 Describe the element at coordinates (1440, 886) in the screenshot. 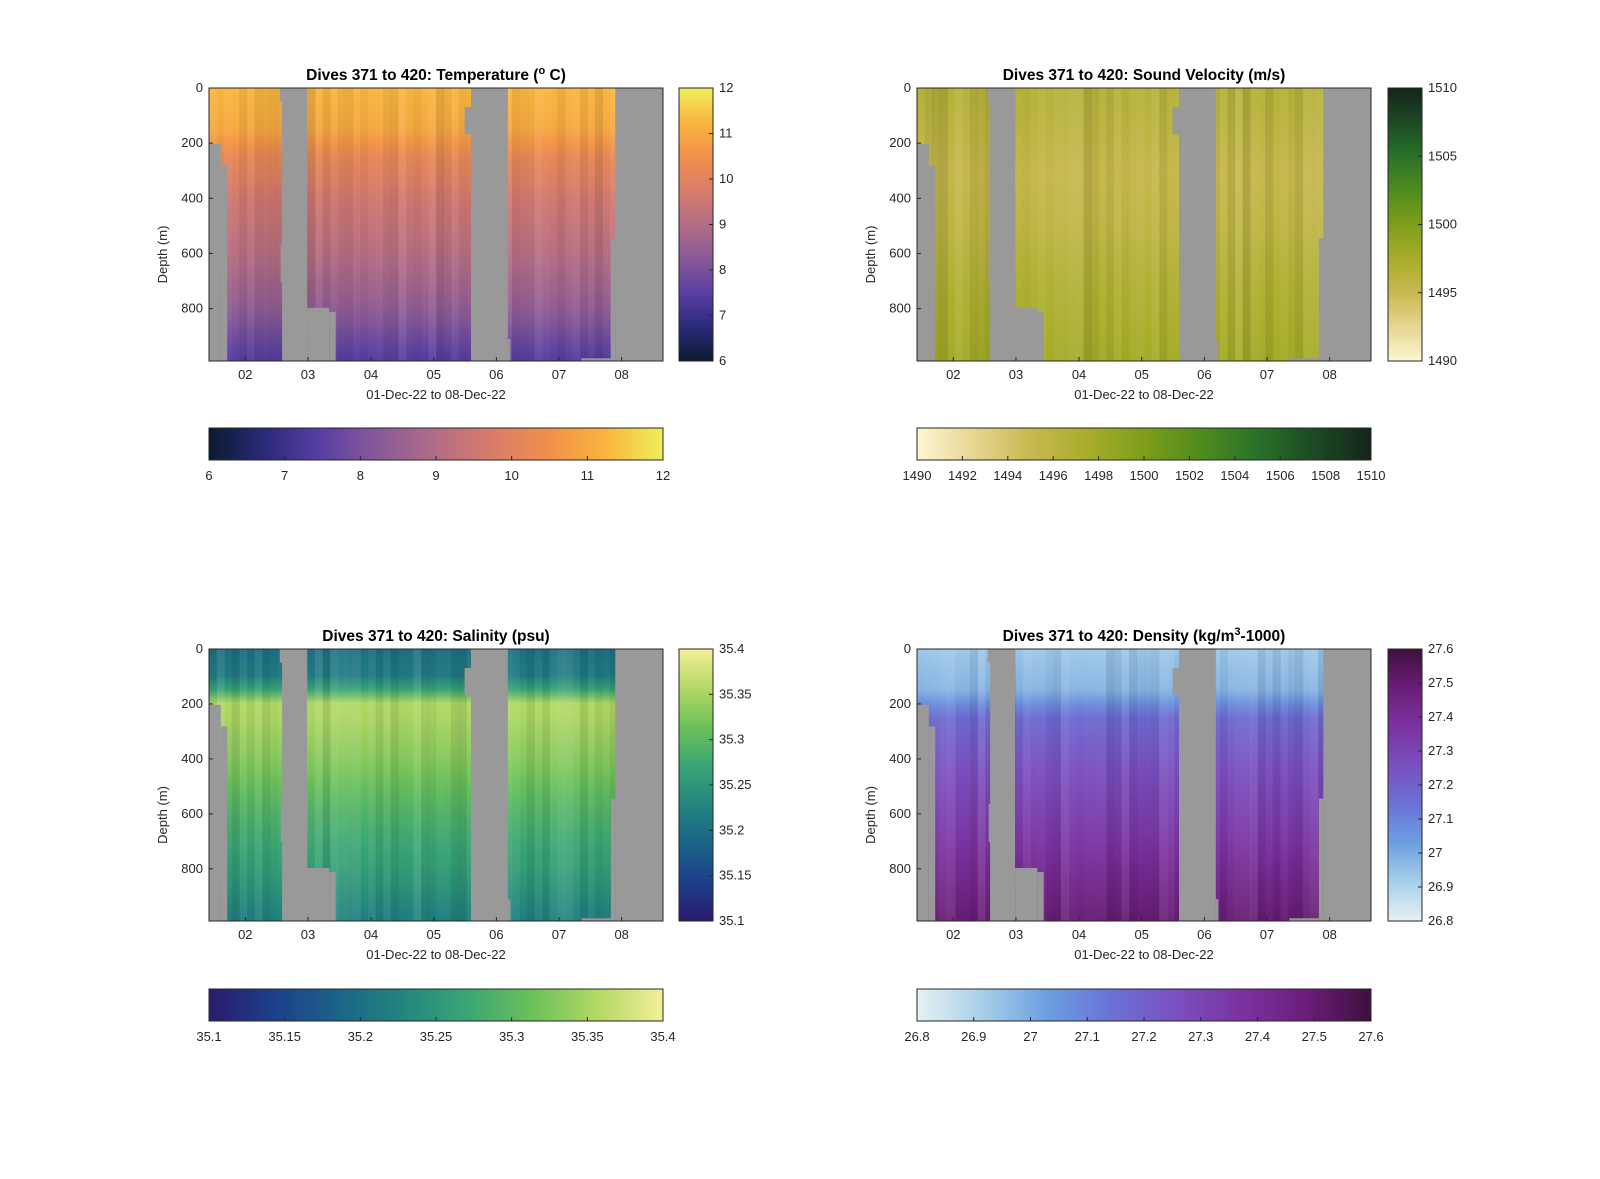

I see `colorbar-tick-label: 26.9` at that location.